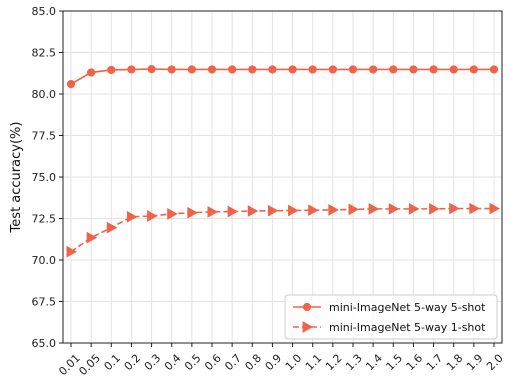  Describe the element at coordinates (475, 363) in the screenshot. I see `x-tick-label: 1.9` at that location.